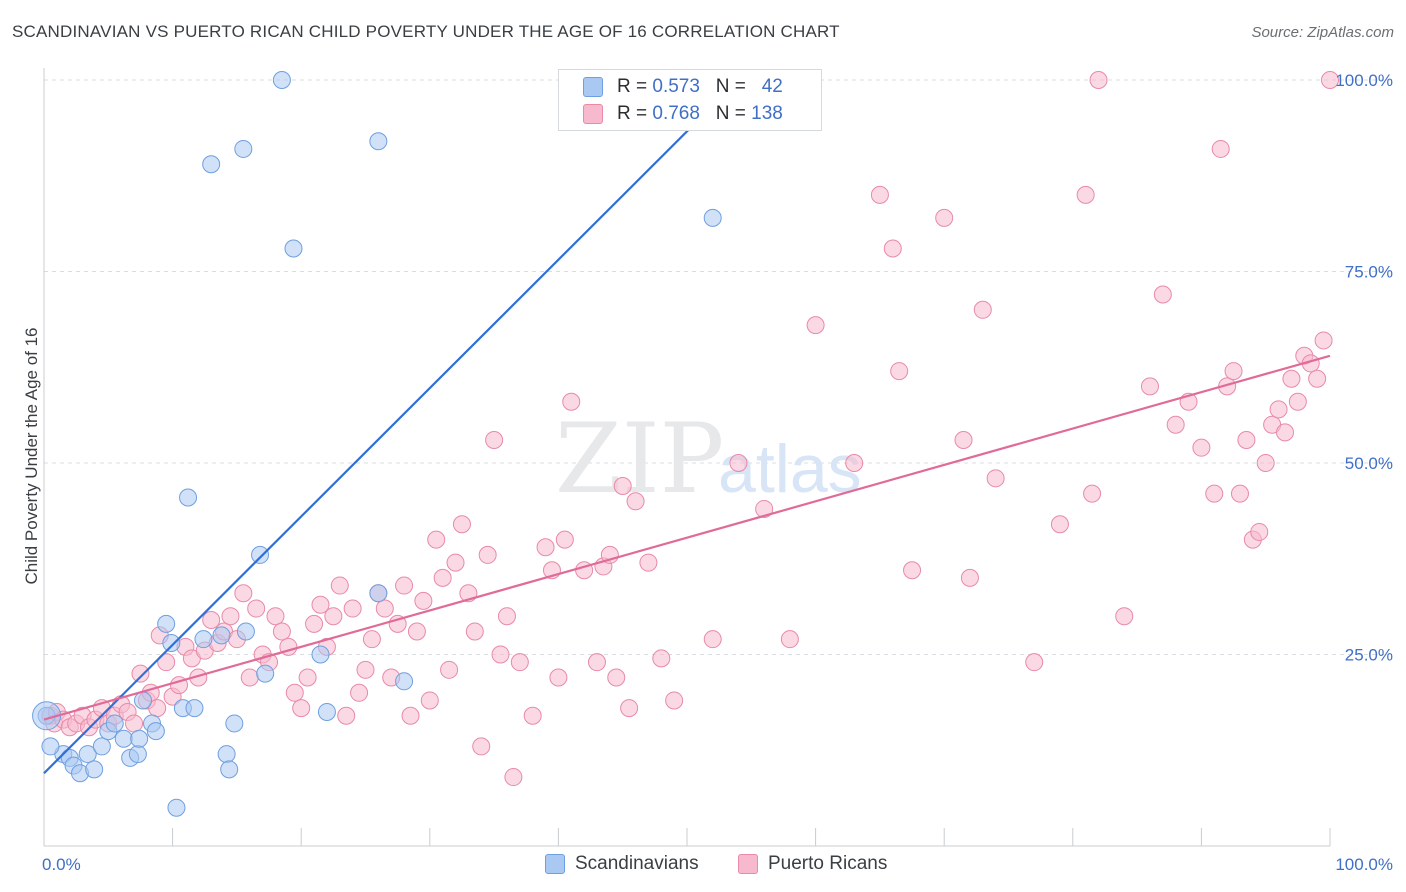  I want to click on n-value: 42, so click(772, 86).